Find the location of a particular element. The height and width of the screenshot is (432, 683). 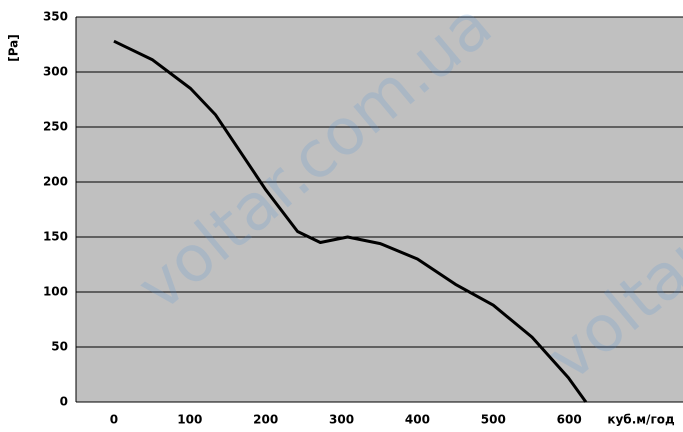

x-axis-title: куб.м/год is located at coordinates (641, 420).